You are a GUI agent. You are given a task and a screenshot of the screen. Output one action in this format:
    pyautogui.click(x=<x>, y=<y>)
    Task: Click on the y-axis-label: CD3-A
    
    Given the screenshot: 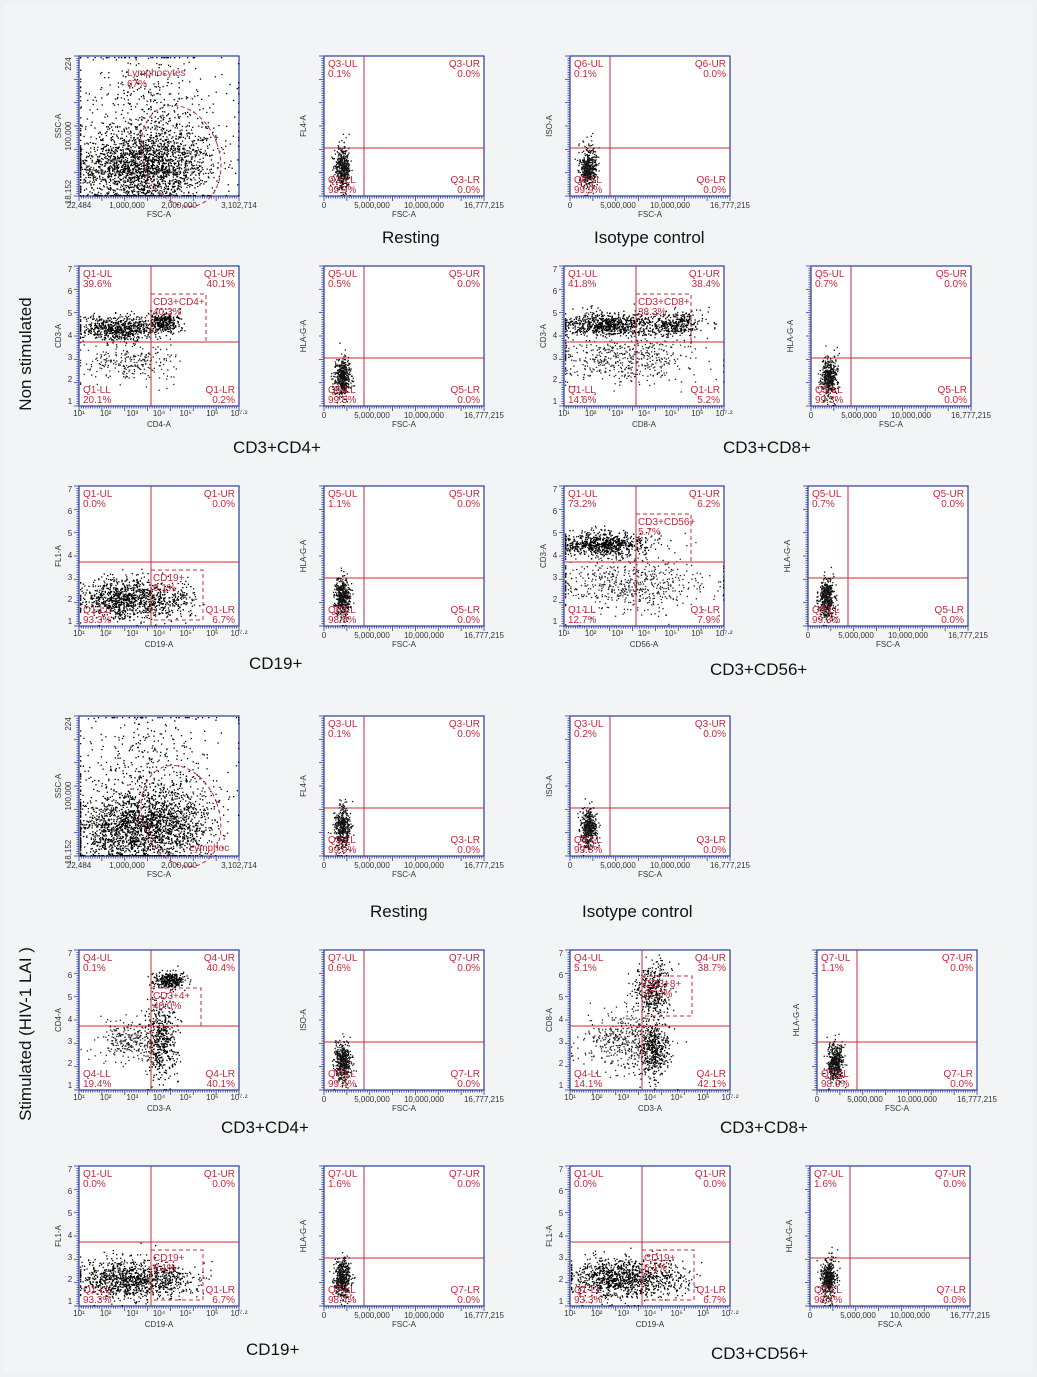 What is the action you would take?
    pyautogui.click(x=543, y=335)
    